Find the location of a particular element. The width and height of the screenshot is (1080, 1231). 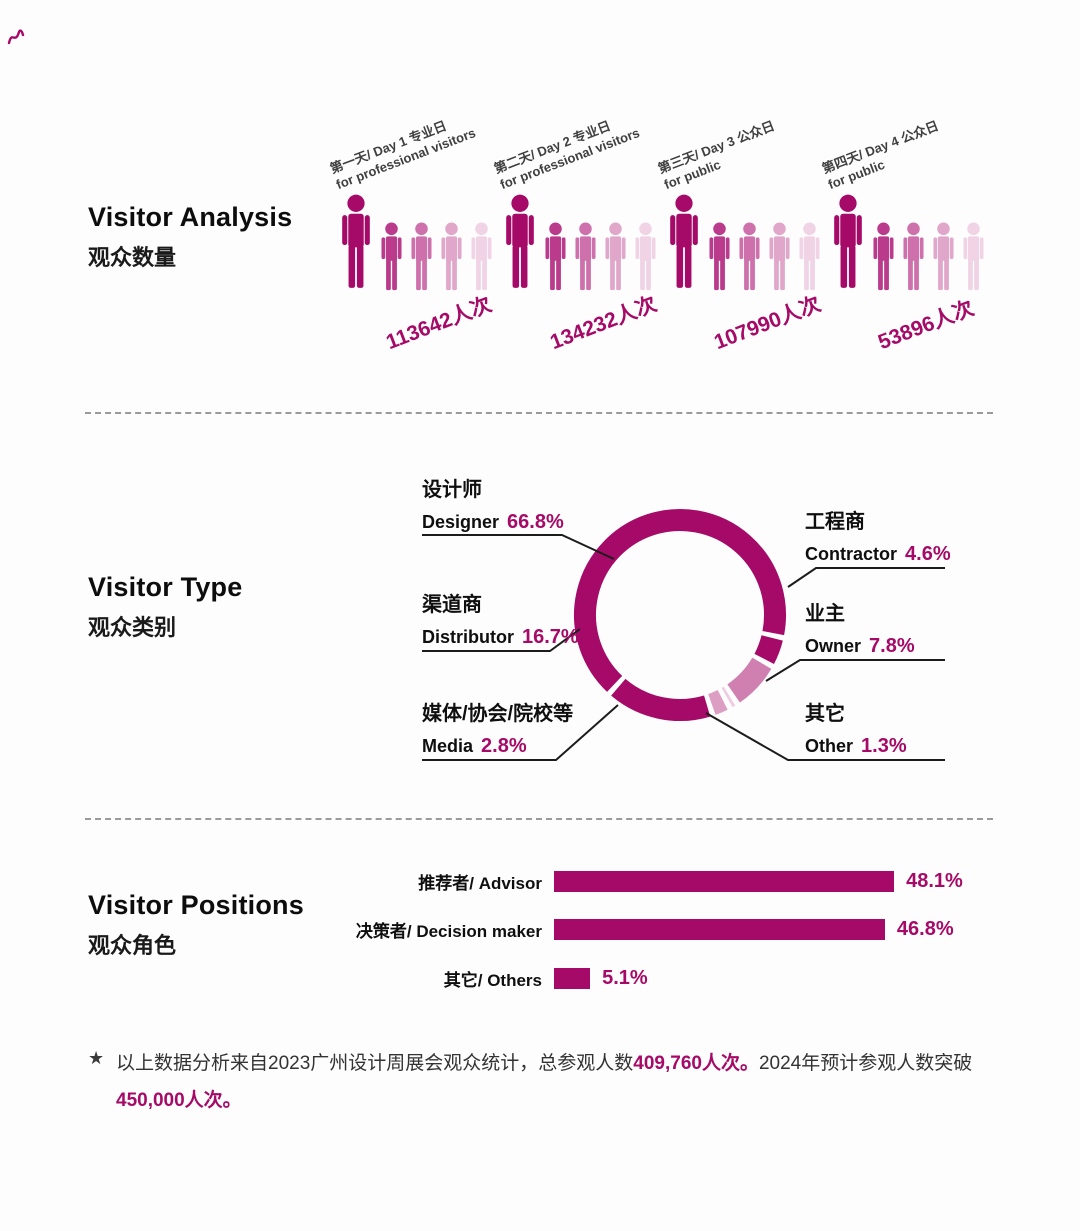

donut-segments is located at coordinates (680, 615).